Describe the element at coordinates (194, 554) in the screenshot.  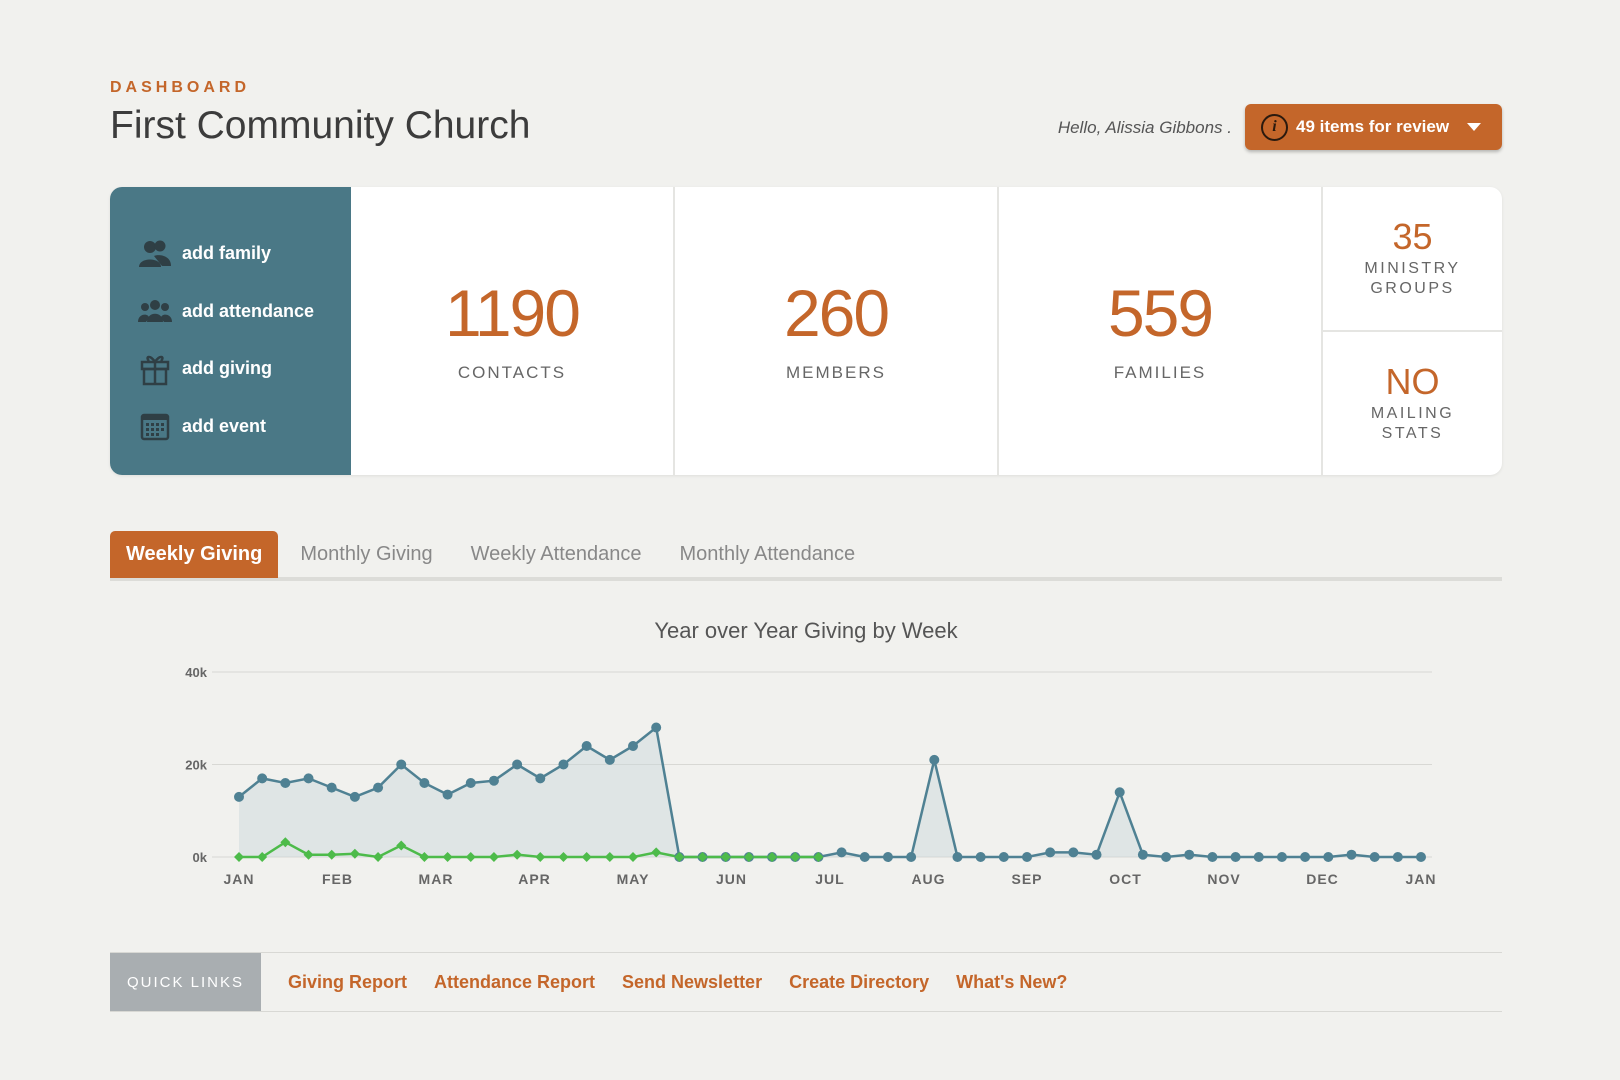
I see `tab-weekly-giving: Weekly Giving` at that location.